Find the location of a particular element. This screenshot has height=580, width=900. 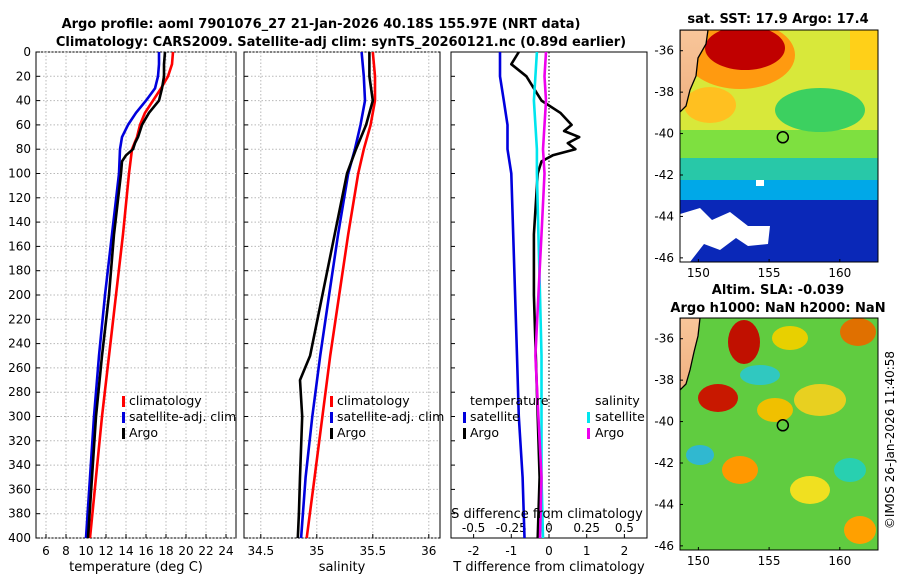

series-line-climatology is located at coordinates (341, 295).